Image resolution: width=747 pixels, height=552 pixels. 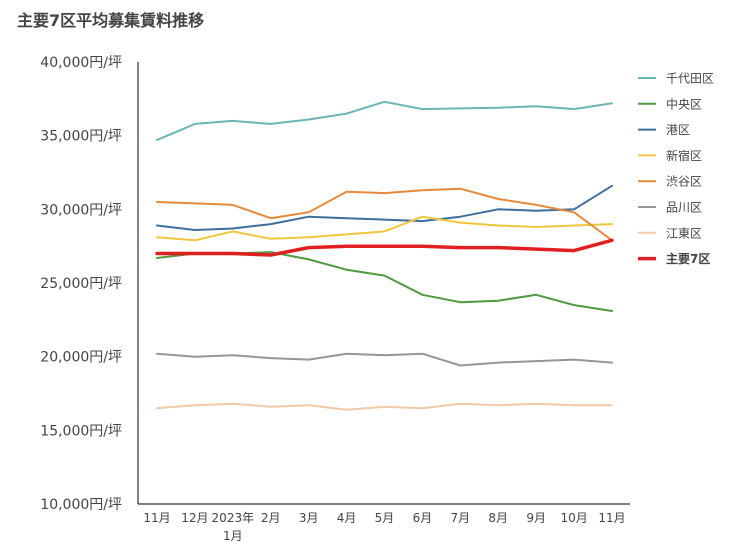 What do you see at coordinates (684, 233) in the screenshot?
I see `legend-label: 江東区` at bounding box center [684, 233].